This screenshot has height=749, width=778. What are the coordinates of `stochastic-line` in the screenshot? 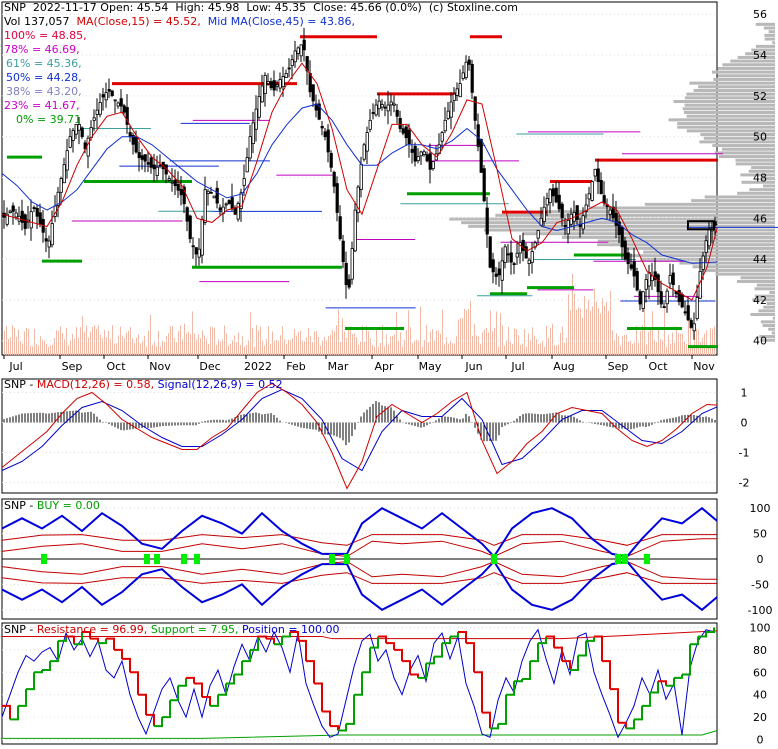 It's located at (358, 683).